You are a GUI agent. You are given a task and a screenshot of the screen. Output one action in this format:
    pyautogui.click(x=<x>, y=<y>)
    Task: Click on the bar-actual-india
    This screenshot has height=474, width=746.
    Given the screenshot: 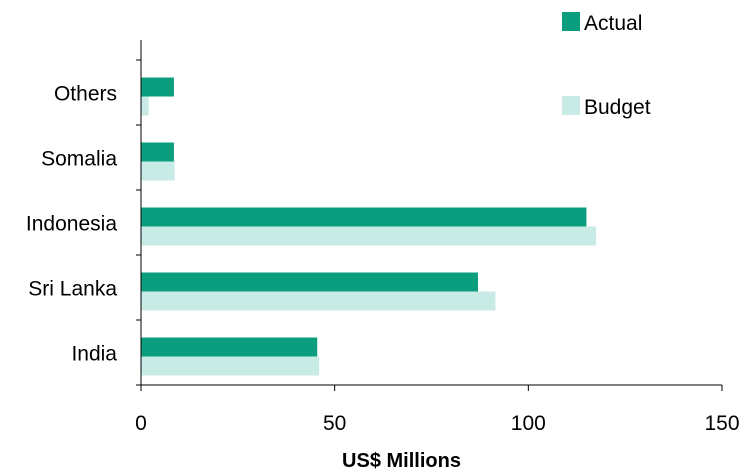 What is the action you would take?
    pyautogui.click(x=229, y=347)
    